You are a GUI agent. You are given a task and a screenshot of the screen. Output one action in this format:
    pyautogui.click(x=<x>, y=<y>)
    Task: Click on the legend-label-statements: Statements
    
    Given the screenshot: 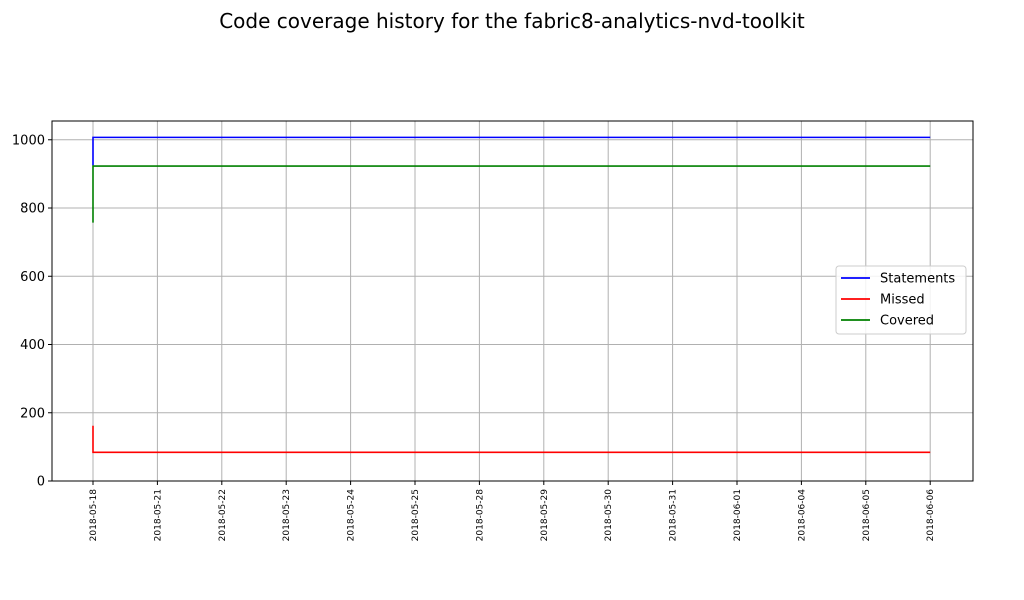 What is the action you would take?
    pyautogui.click(x=917, y=279)
    